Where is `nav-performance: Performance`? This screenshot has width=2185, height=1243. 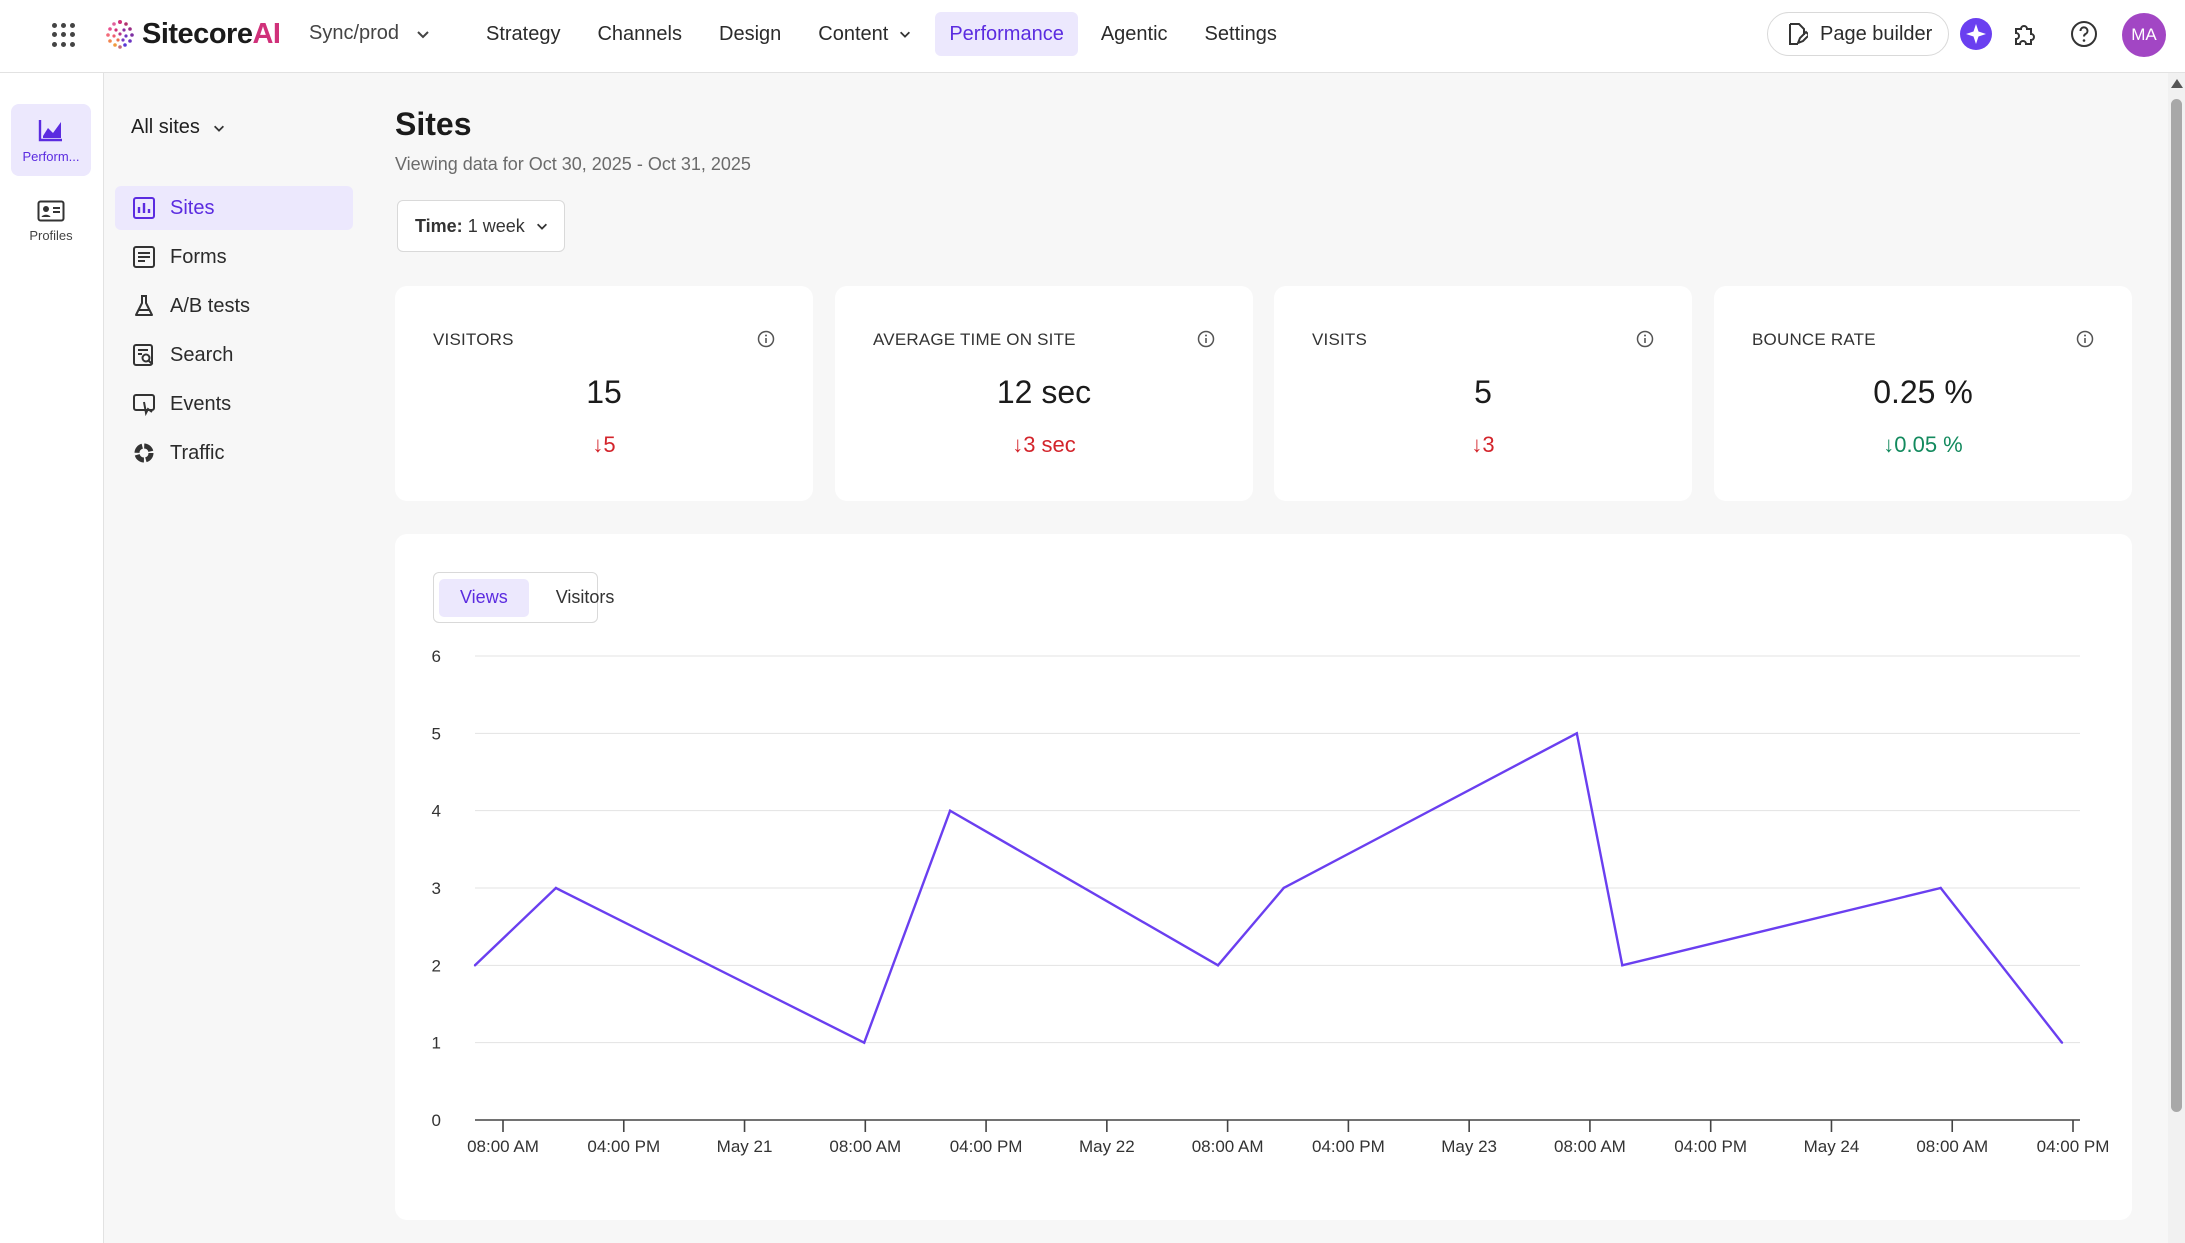
nav-performance: Performance is located at coordinates (1006, 34).